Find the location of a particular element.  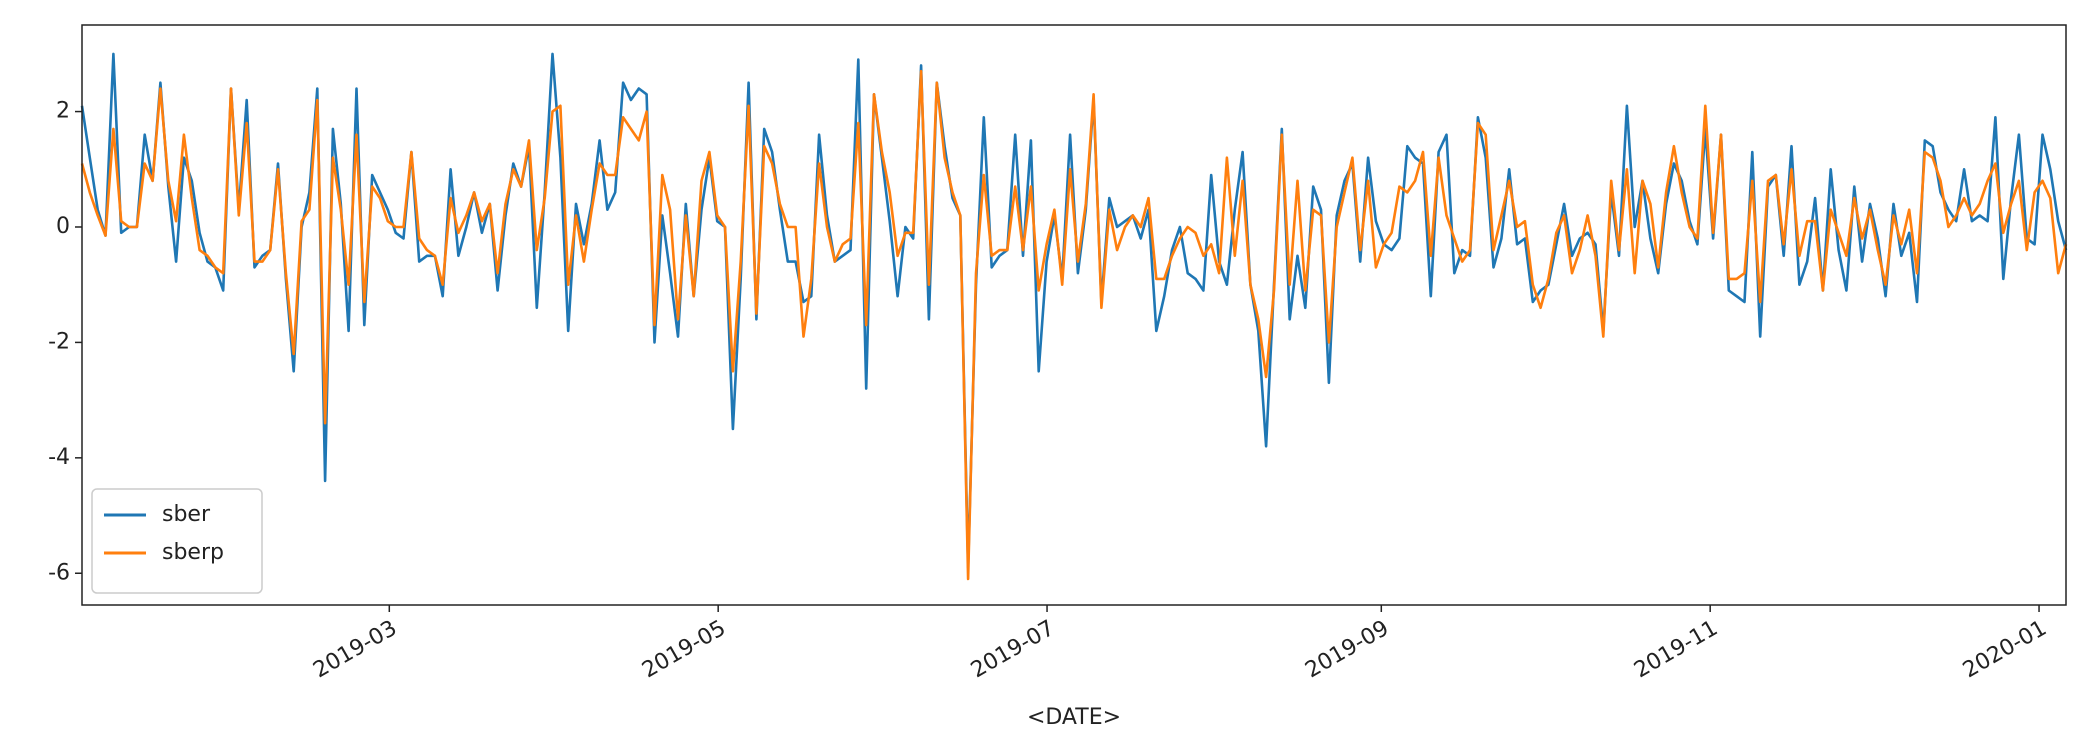

legend-label: sber is located at coordinates (186, 514).